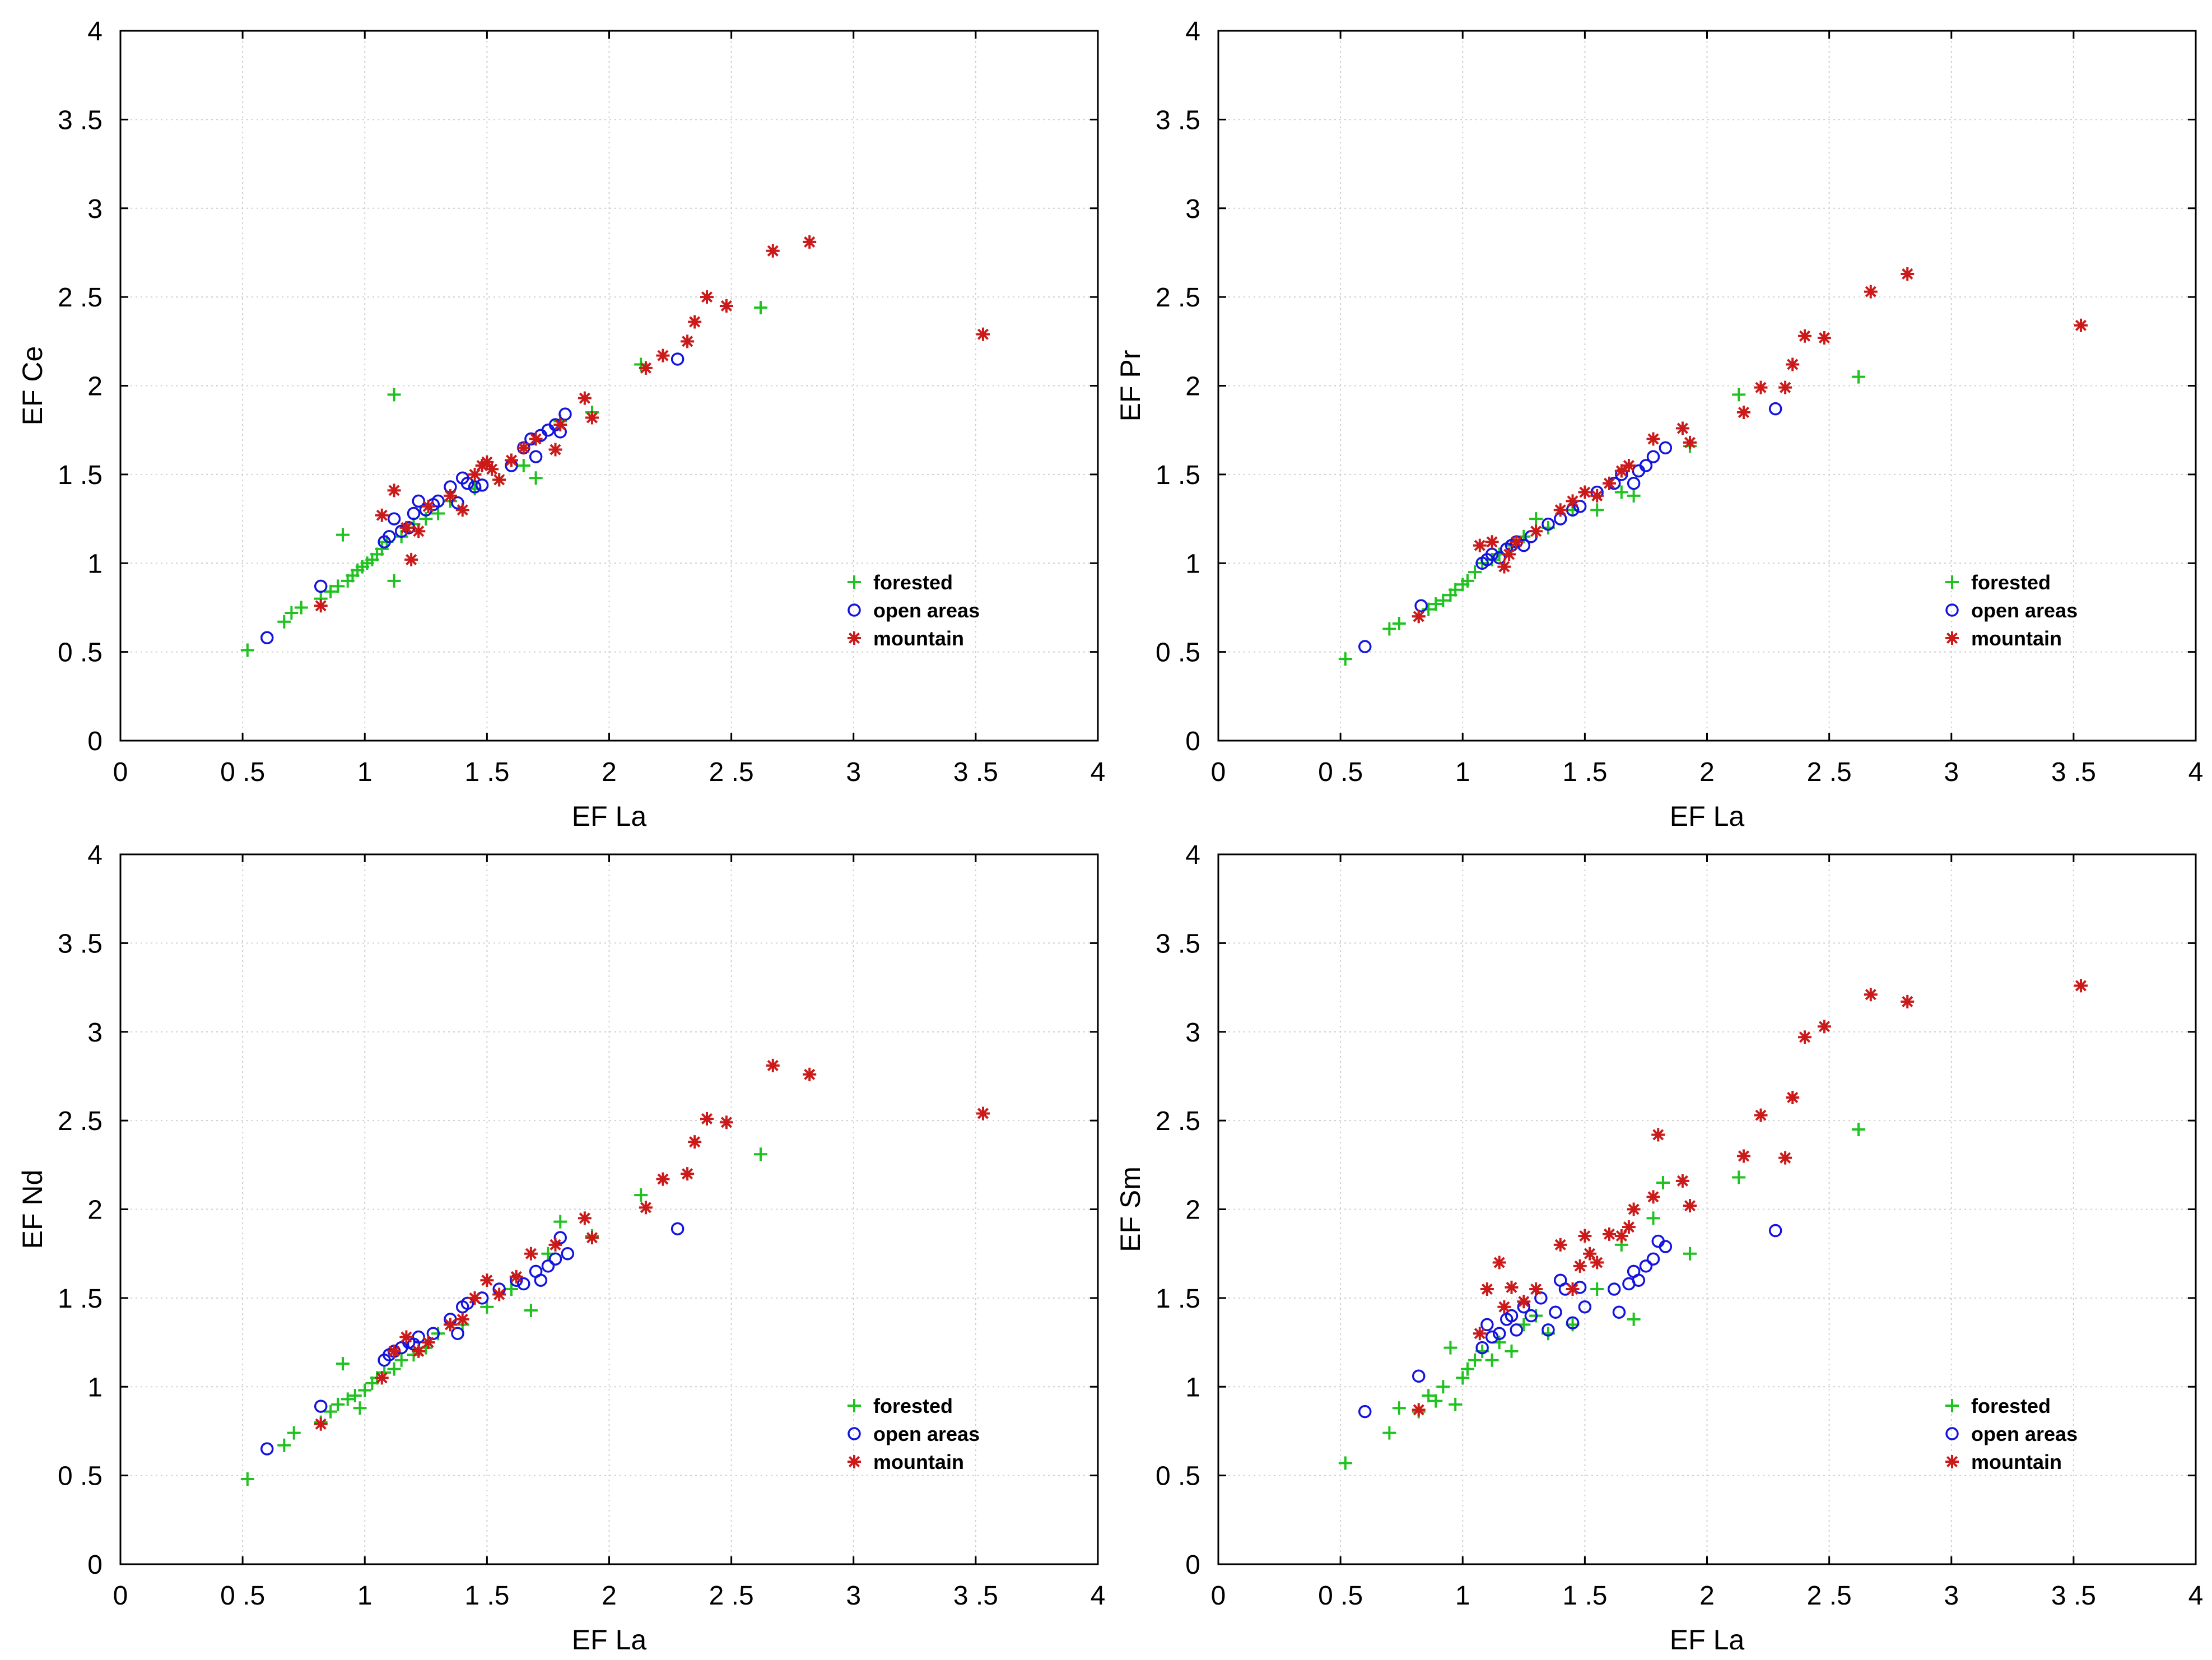 The width and height of the screenshot is (2212, 1660). I want to click on x-tick-label: 0, so click(120, 772).